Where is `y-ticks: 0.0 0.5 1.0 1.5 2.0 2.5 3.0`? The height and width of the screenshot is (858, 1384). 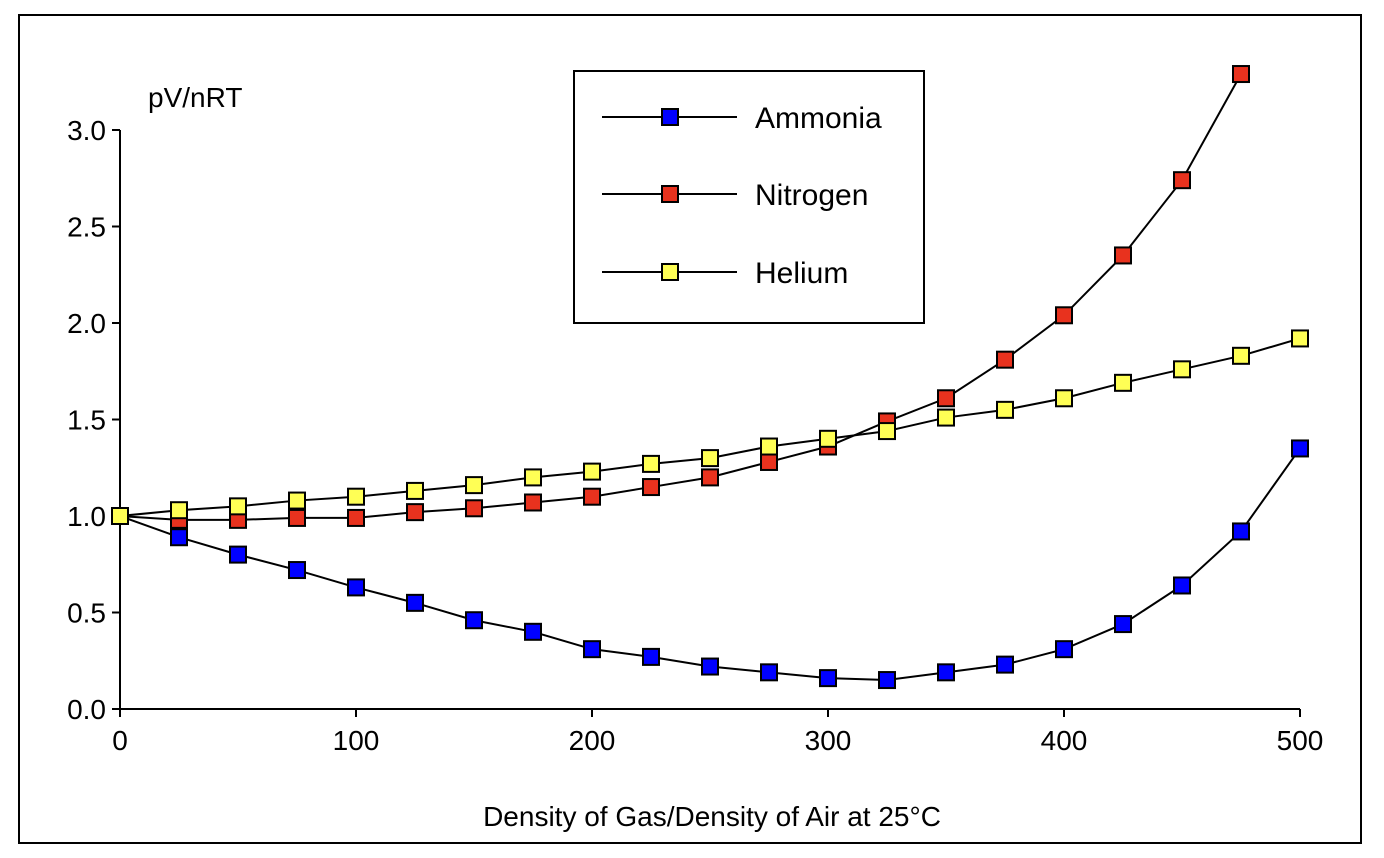 y-ticks: 0.0 0.5 1.0 1.5 2.0 2.5 3.0 is located at coordinates (93, 420).